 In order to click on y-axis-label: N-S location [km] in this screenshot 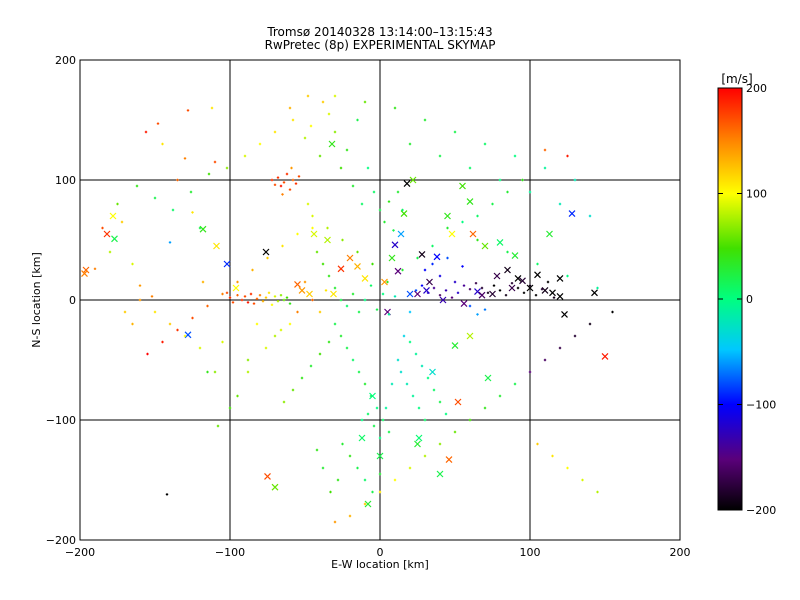, I will do `click(36, 300)`.